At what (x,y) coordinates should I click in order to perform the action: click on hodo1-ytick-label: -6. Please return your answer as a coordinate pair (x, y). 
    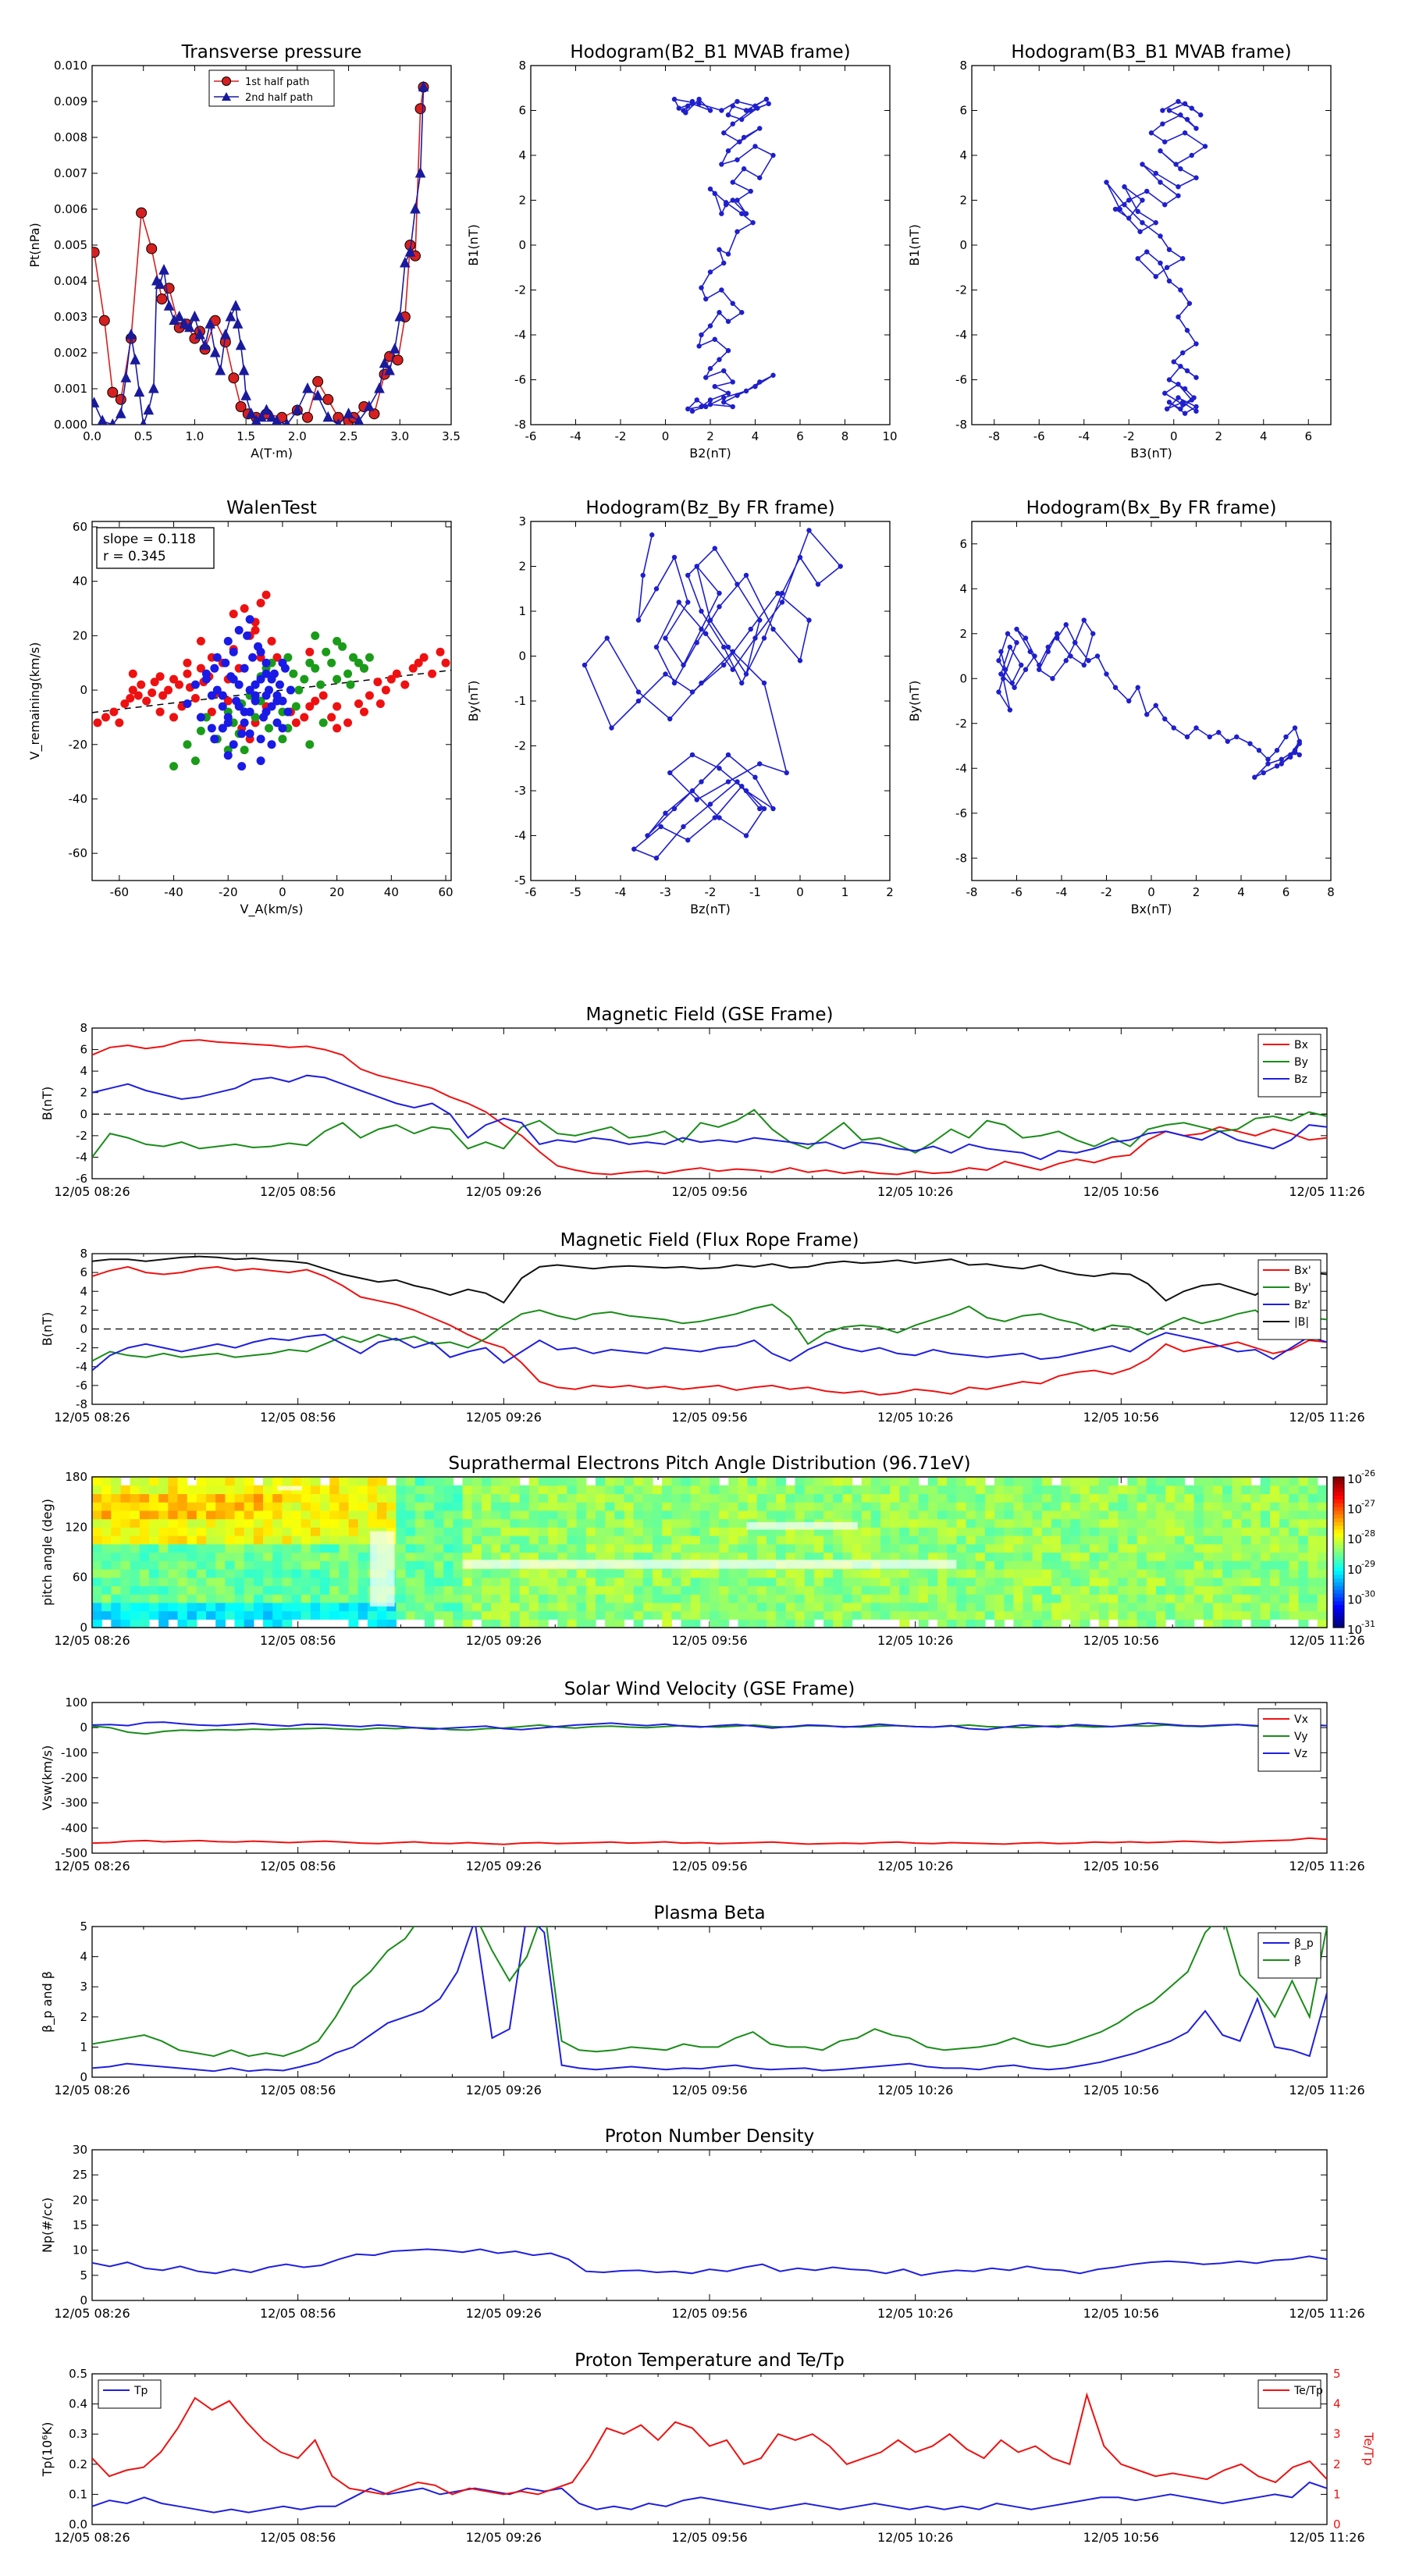
    Looking at the image, I should click on (520, 380).